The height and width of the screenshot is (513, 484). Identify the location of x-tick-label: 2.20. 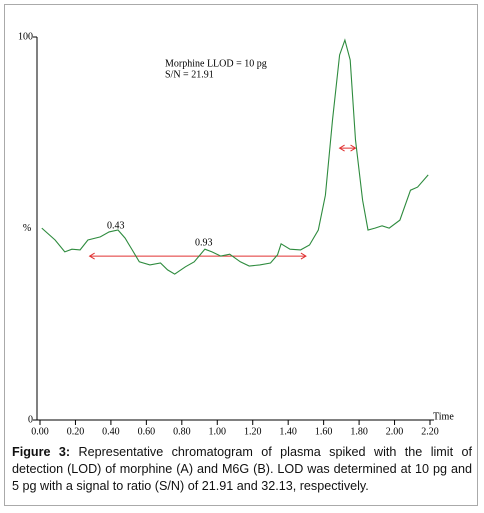
(430, 431).